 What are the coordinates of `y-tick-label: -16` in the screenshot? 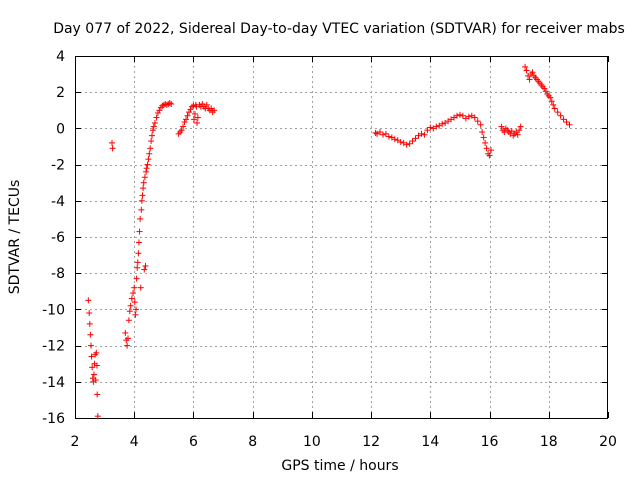 It's located at (53, 419).